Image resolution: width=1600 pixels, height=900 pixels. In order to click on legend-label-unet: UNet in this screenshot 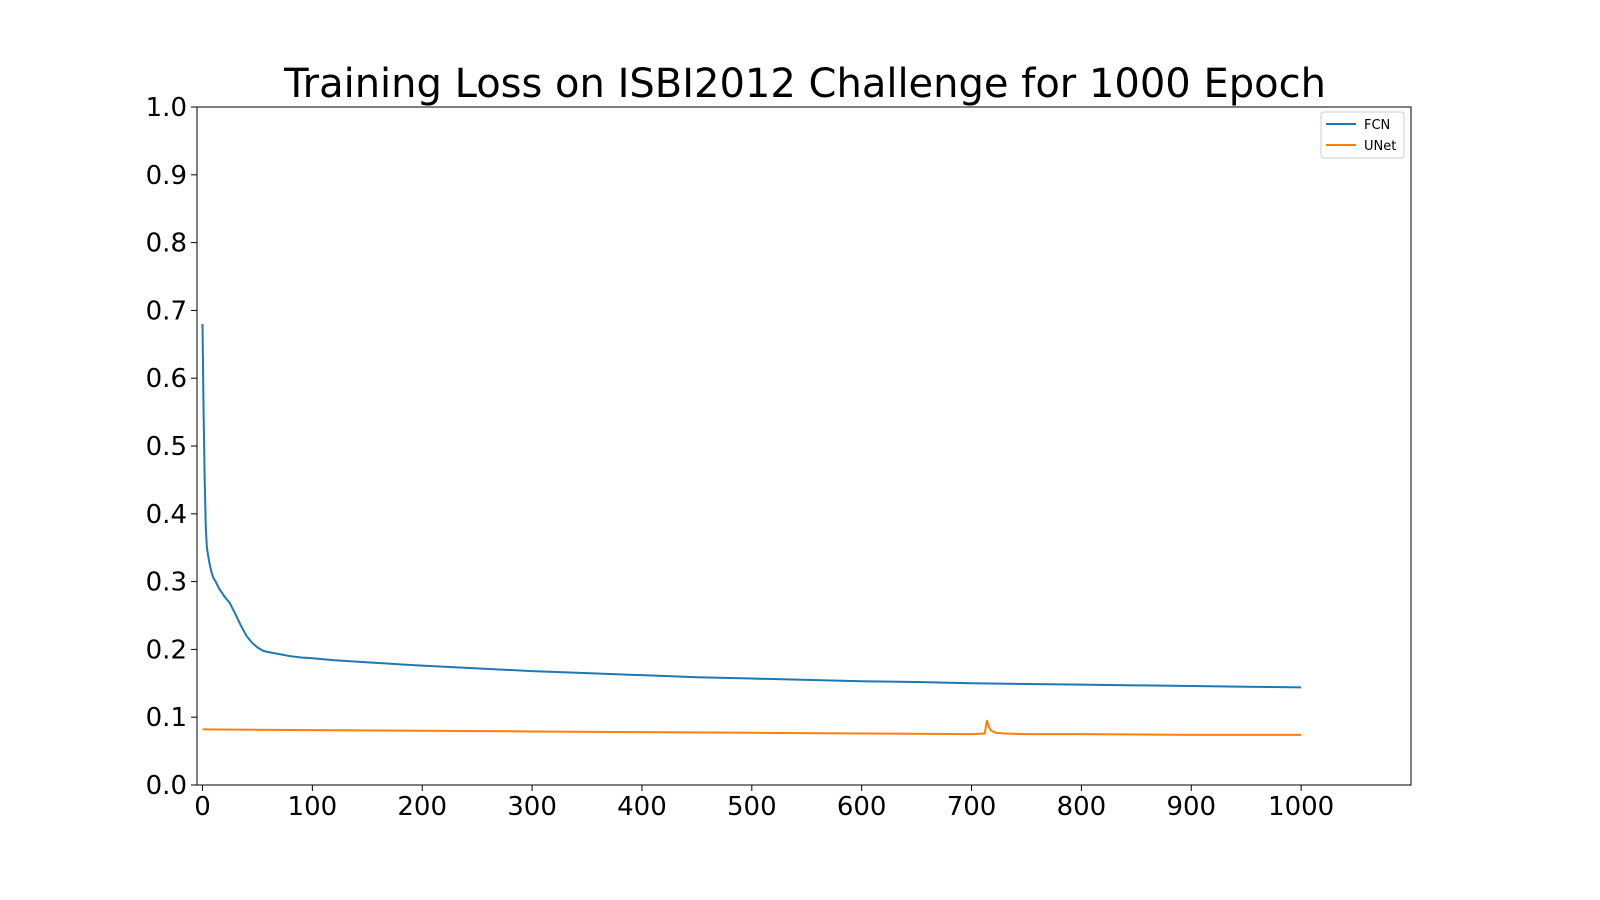, I will do `click(1380, 146)`.